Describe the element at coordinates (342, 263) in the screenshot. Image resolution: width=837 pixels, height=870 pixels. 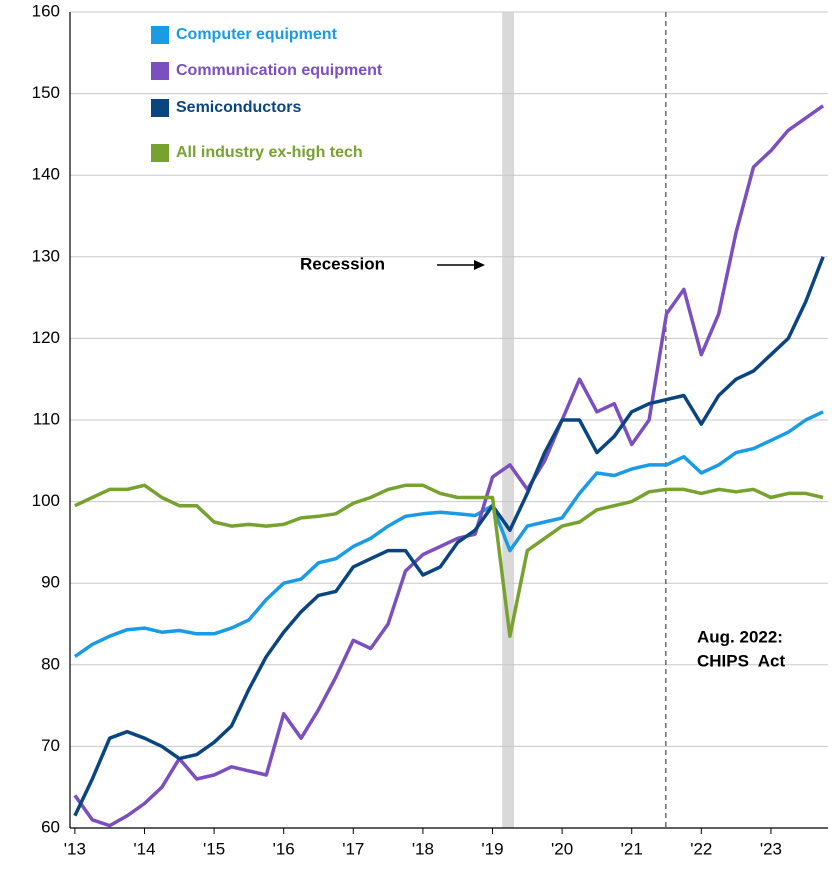
I see `annotation: Recession` at that location.